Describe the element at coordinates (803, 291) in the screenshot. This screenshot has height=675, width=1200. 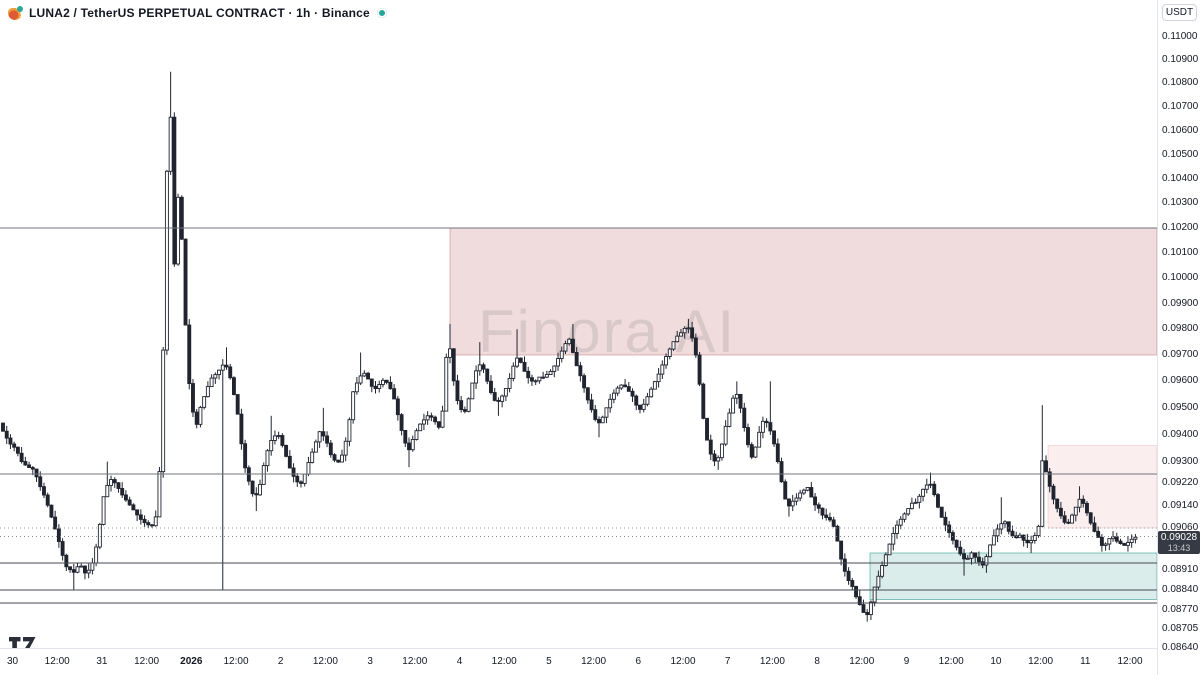
I see `supply-zone-major` at that location.